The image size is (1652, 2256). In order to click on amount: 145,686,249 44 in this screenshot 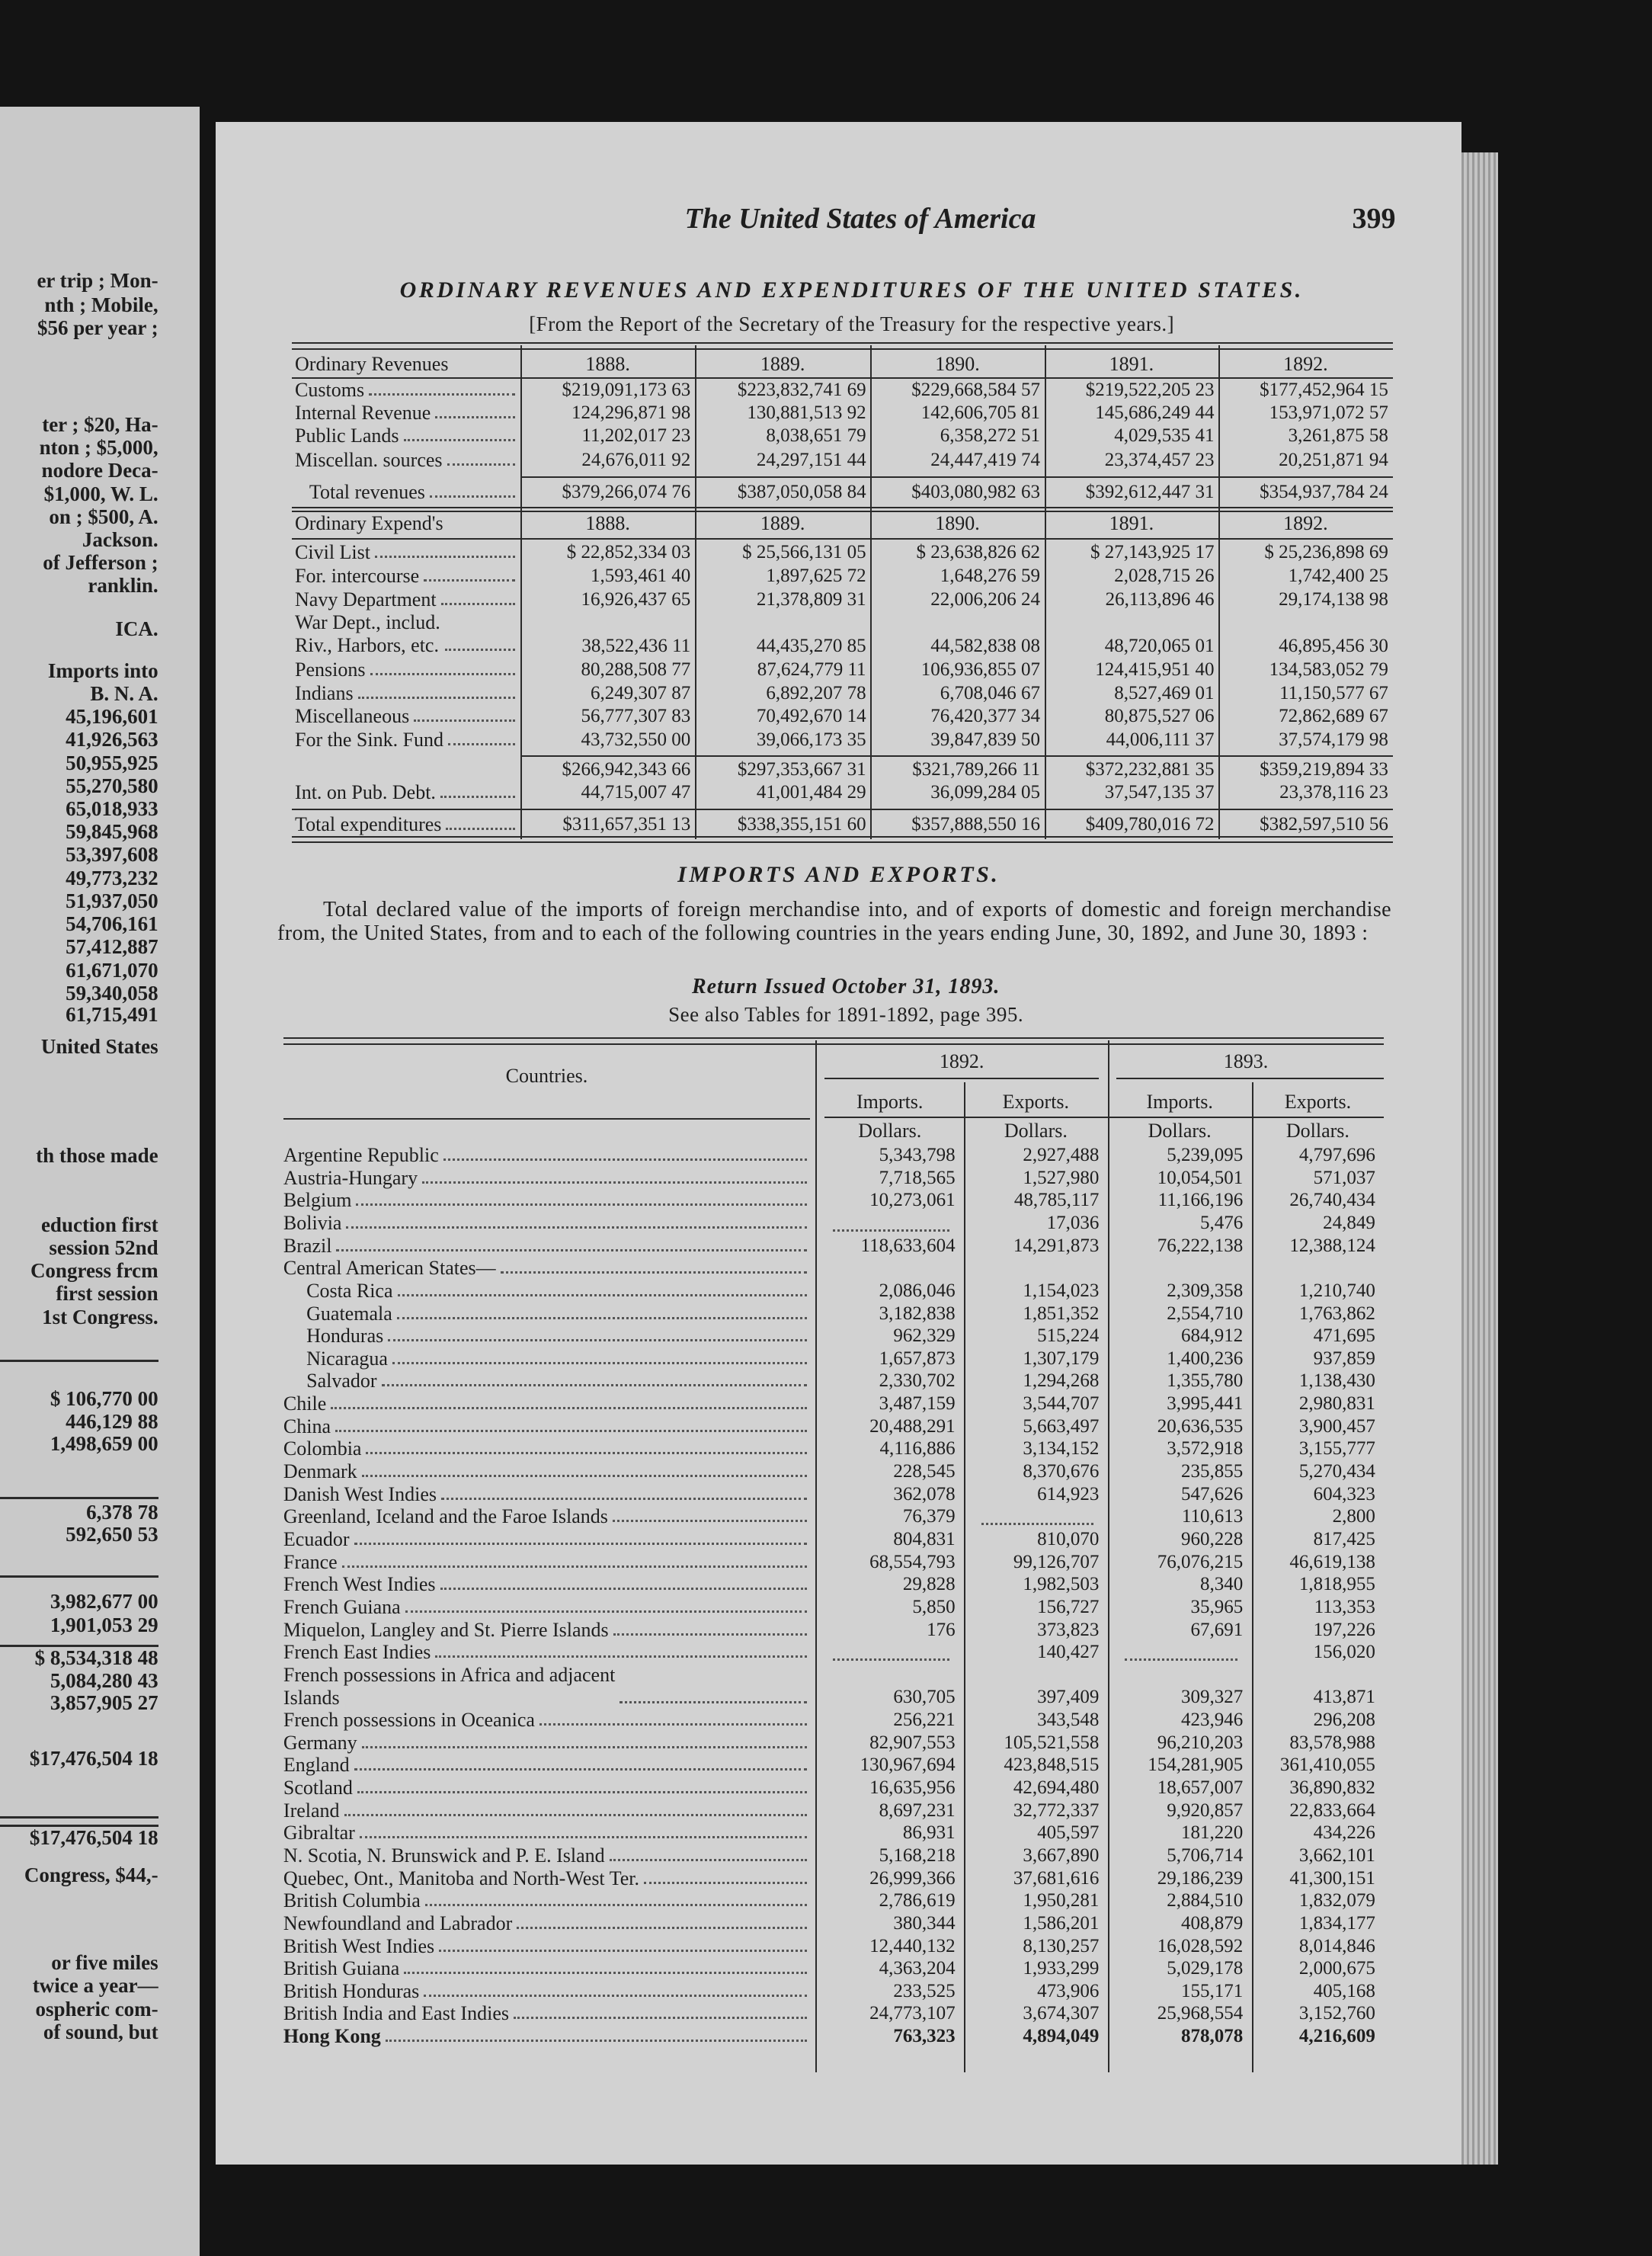, I will do `click(1155, 412)`.